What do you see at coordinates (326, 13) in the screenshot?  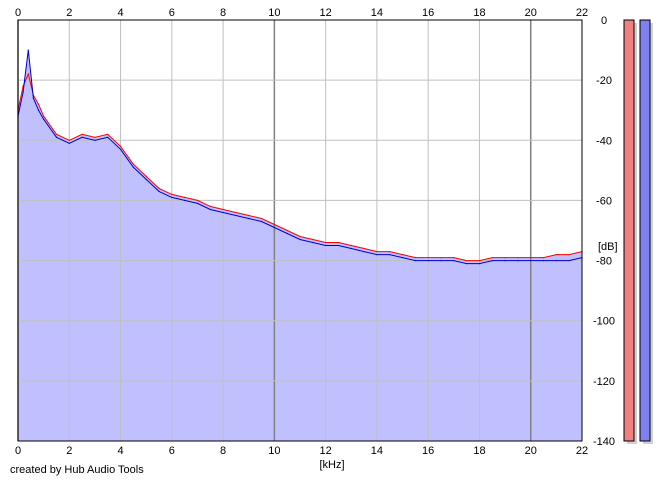 I see `x-tick-label-top-6: 12` at bounding box center [326, 13].